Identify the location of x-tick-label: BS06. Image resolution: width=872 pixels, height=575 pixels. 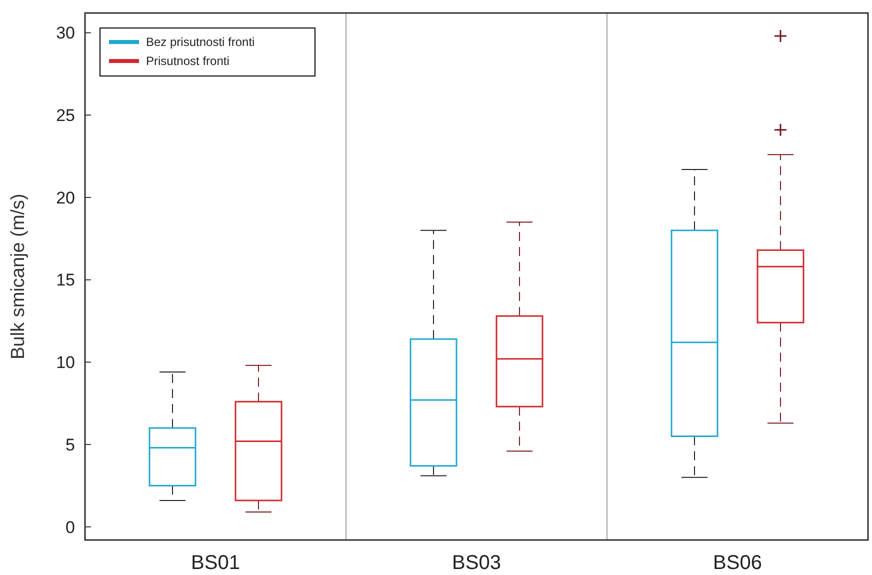
(737, 563).